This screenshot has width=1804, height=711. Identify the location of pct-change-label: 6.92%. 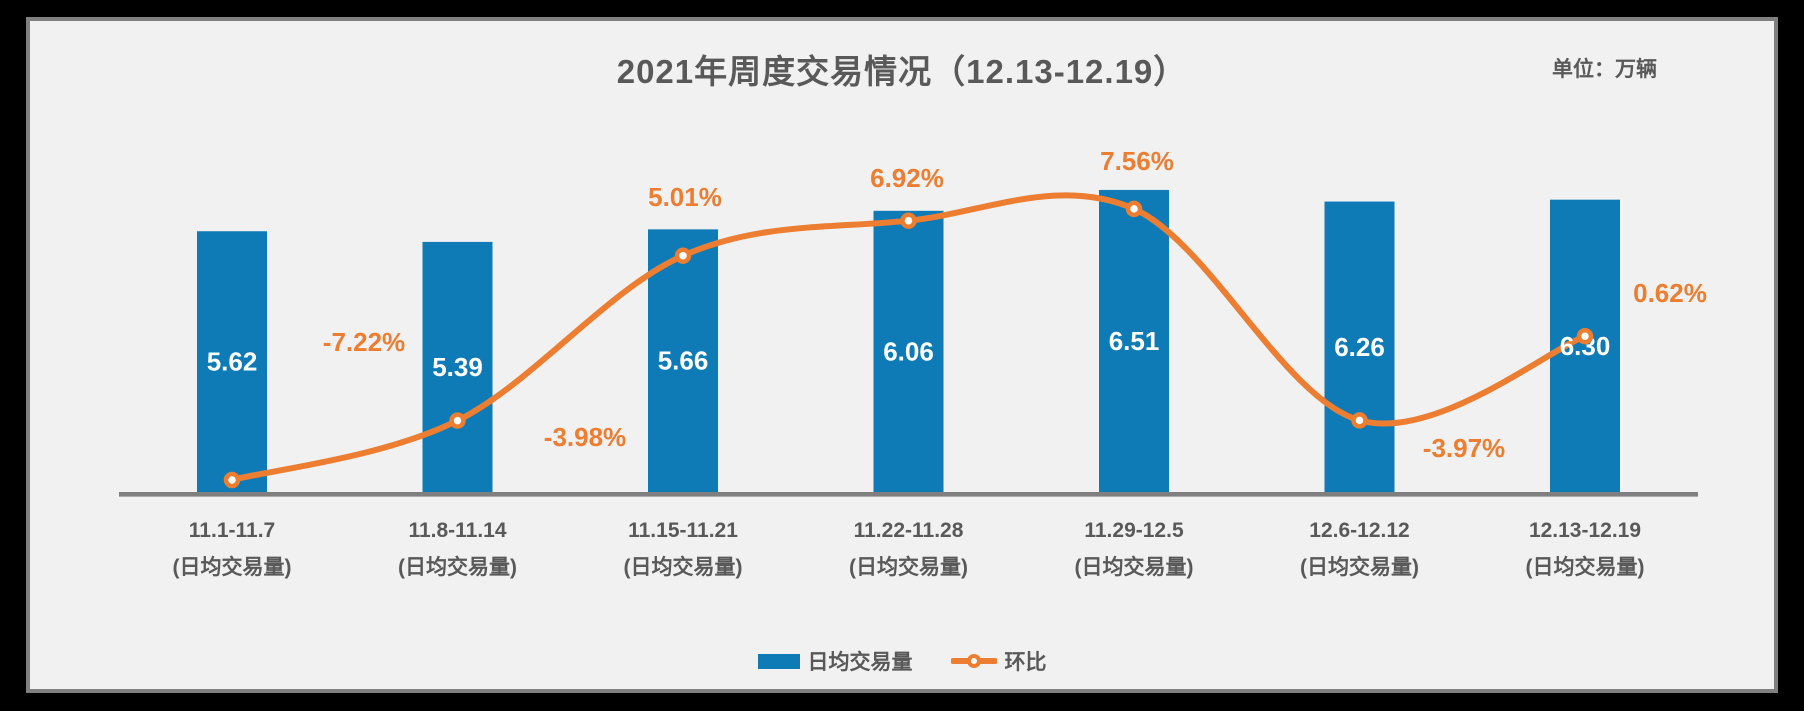
(907, 178).